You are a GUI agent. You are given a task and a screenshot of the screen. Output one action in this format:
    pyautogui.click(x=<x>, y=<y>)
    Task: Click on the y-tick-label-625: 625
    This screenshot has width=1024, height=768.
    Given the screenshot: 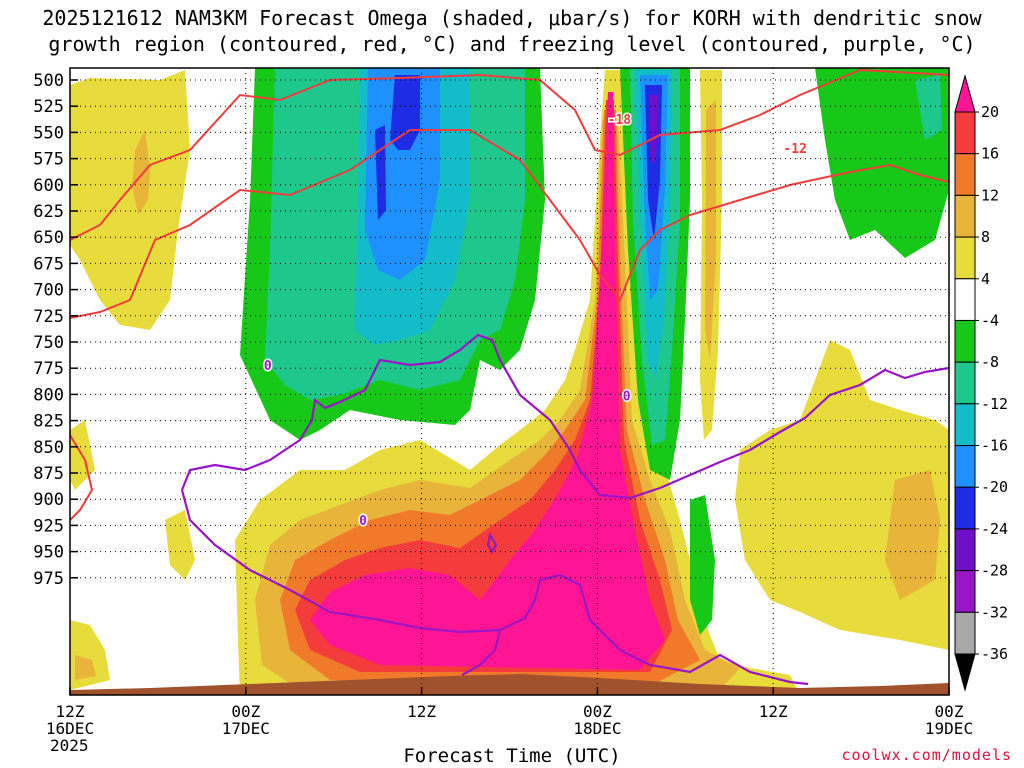 What is the action you would take?
    pyautogui.click(x=48, y=212)
    